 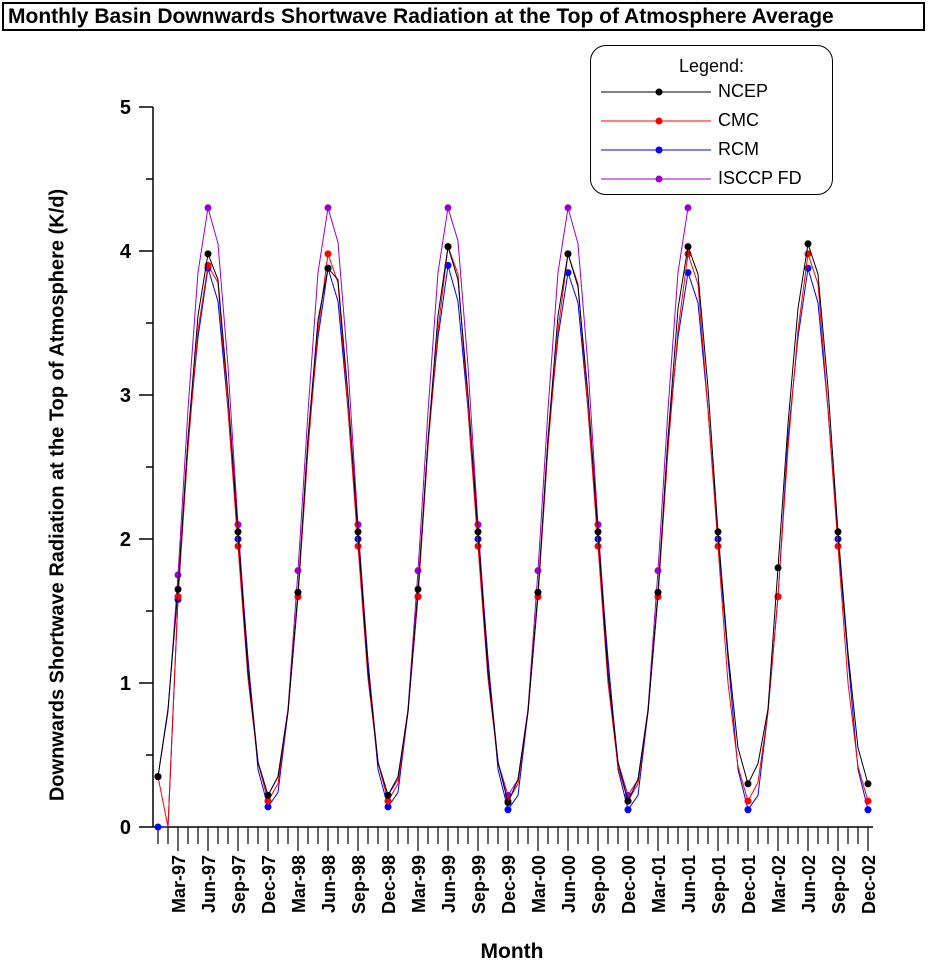 What do you see at coordinates (512, 951) in the screenshot?
I see `x-axis-label: Month` at bounding box center [512, 951].